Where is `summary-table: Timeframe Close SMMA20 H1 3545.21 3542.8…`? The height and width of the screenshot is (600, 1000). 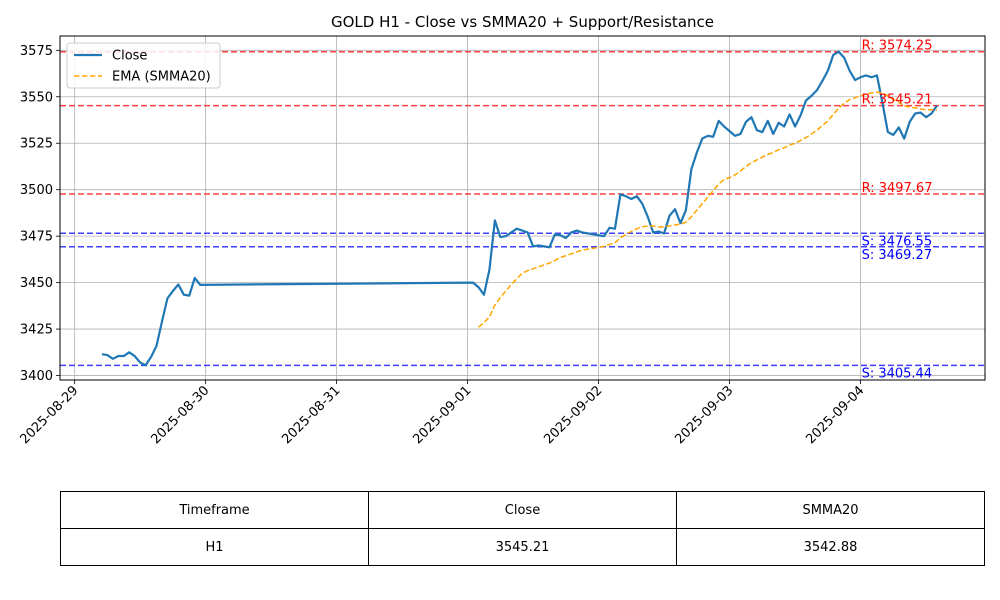 summary-table: Timeframe Close SMMA20 H1 3545.21 3542.8… is located at coordinates (522, 528).